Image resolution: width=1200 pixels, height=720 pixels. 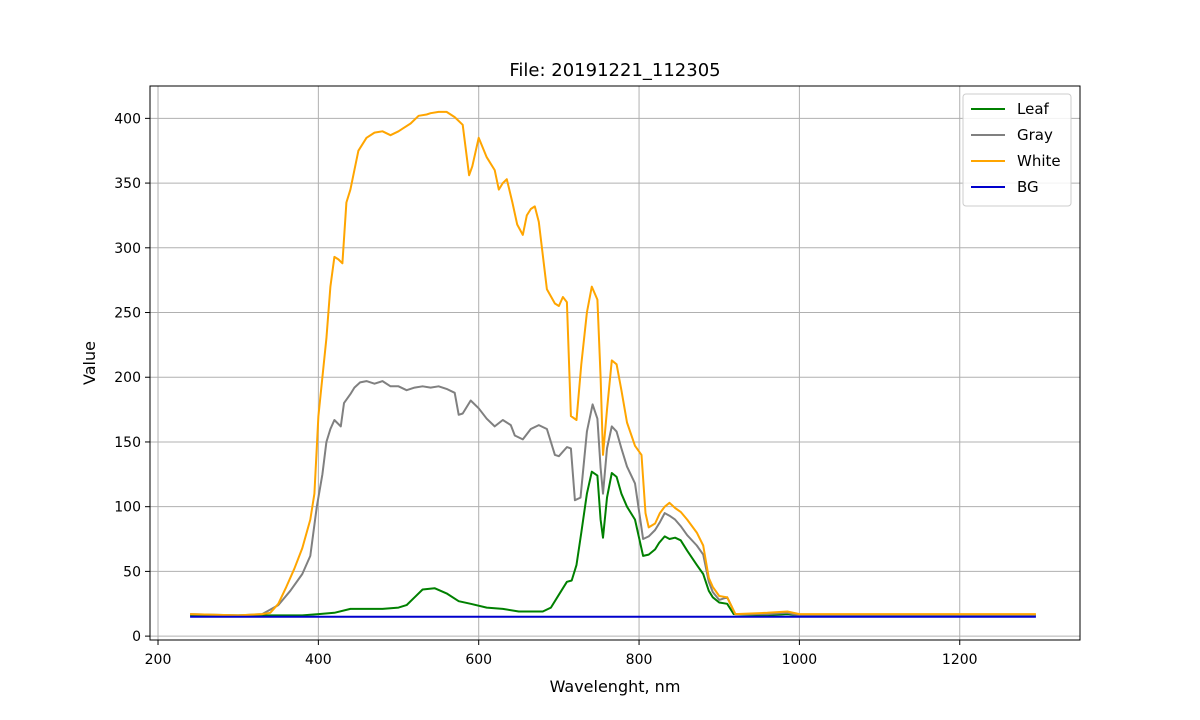 I want to click on x-tick-label: 400, so click(x=318, y=660).